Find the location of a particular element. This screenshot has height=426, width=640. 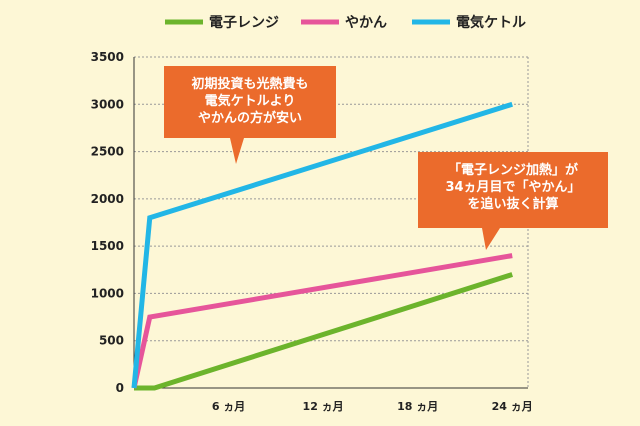

y-tick-label: 1000 is located at coordinates (107, 293).